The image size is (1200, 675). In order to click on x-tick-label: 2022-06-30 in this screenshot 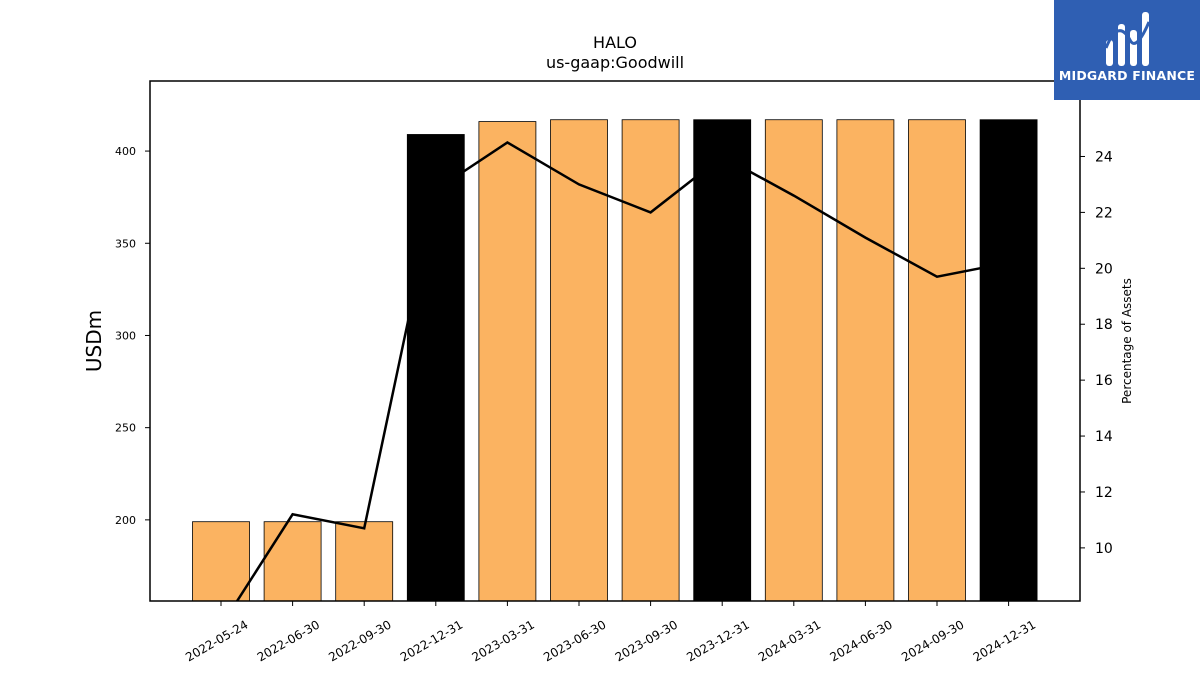, I will do `click(288, 640)`.